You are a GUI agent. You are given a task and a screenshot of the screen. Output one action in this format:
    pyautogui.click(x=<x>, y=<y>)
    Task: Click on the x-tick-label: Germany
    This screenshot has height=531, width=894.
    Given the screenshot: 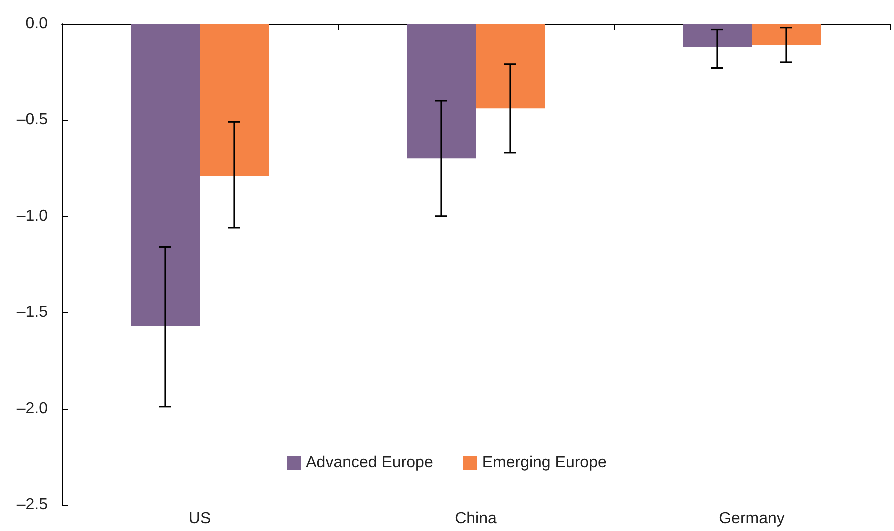 What is the action you would take?
    pyautogui.click(x=752, y=519)
    